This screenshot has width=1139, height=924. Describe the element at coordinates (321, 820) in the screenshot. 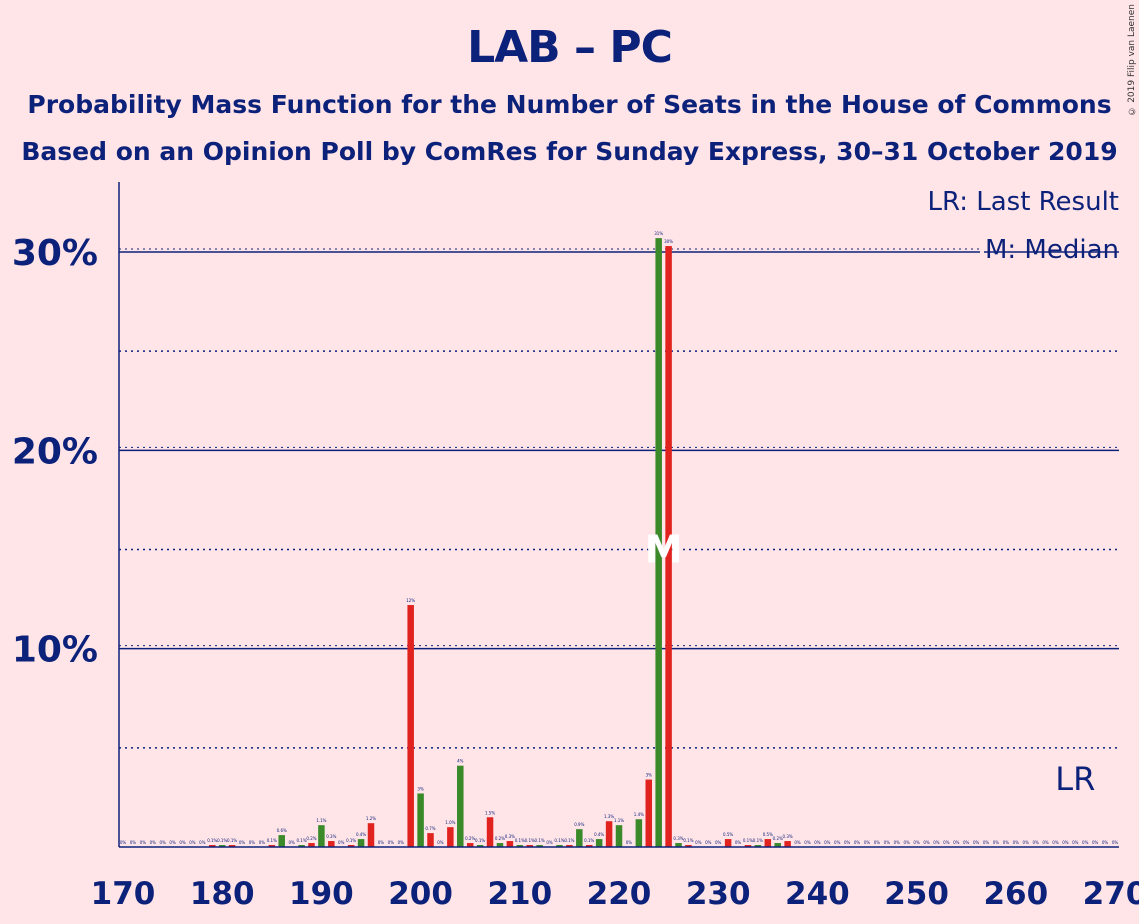

I see `bar-label-190: 1.1%` at that location.